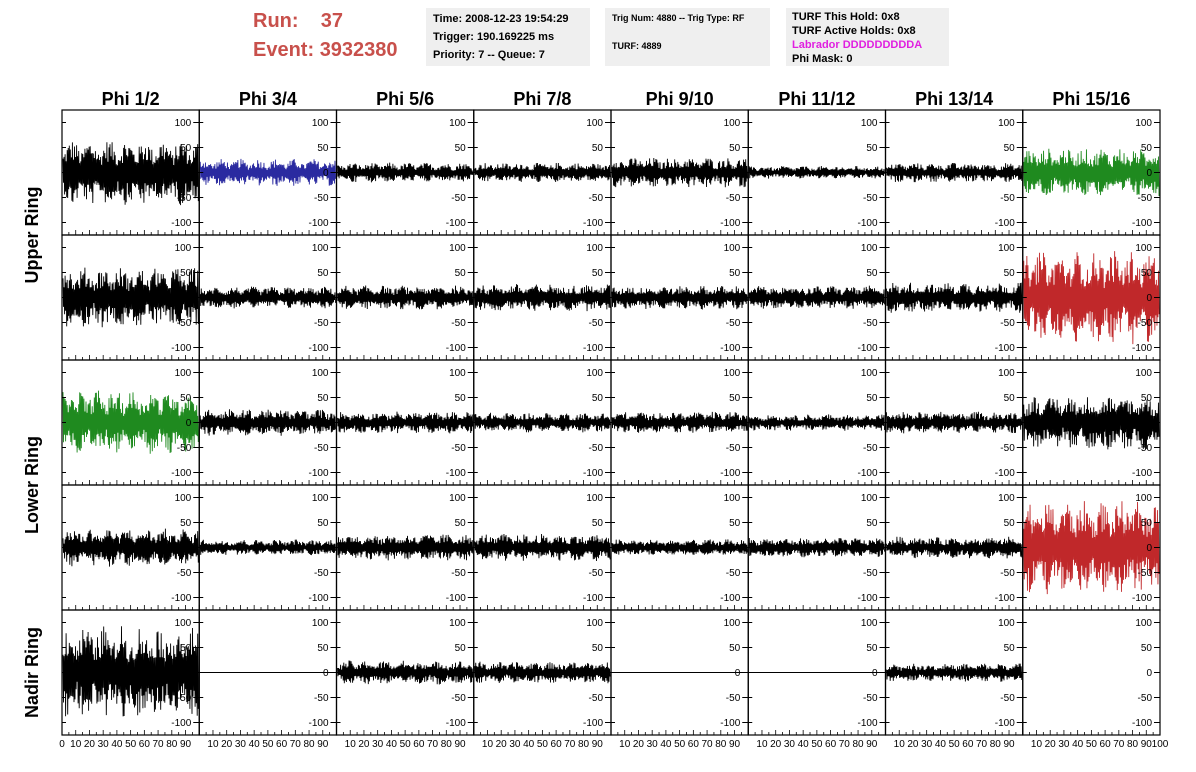 The image size is (1196, 772). I want to click on x-tick-label: 50, so click(1092, 744).